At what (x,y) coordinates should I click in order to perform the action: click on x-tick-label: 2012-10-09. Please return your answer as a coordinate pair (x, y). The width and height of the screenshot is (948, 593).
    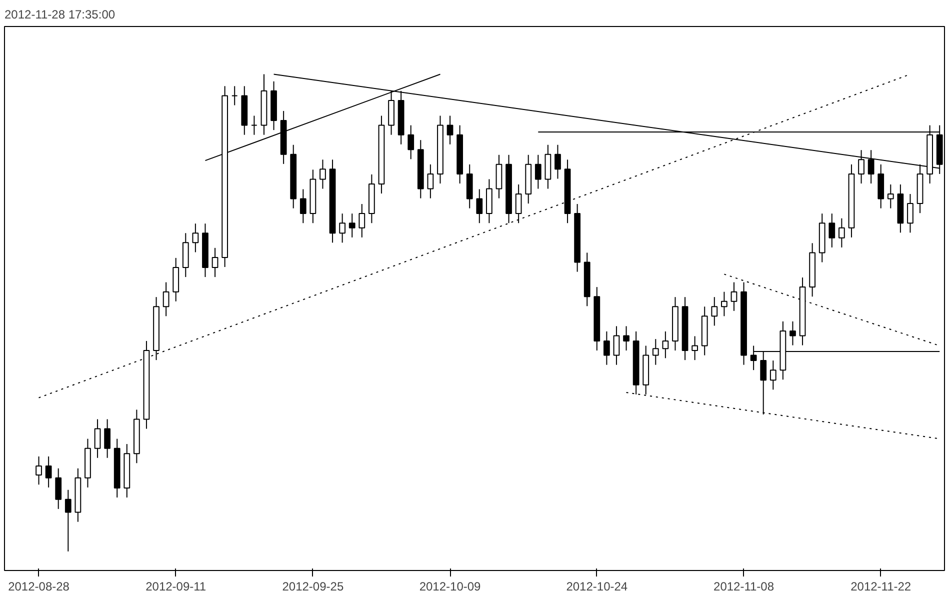
    Looking at the image, I should click on (450, 586).